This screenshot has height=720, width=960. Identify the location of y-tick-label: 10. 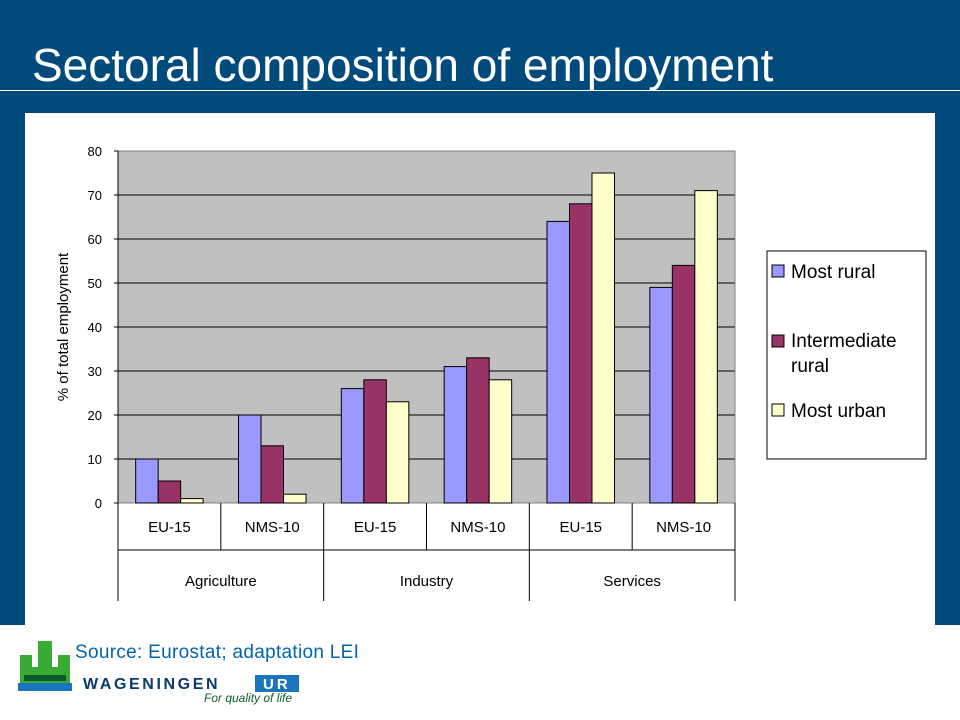
(95, 459).